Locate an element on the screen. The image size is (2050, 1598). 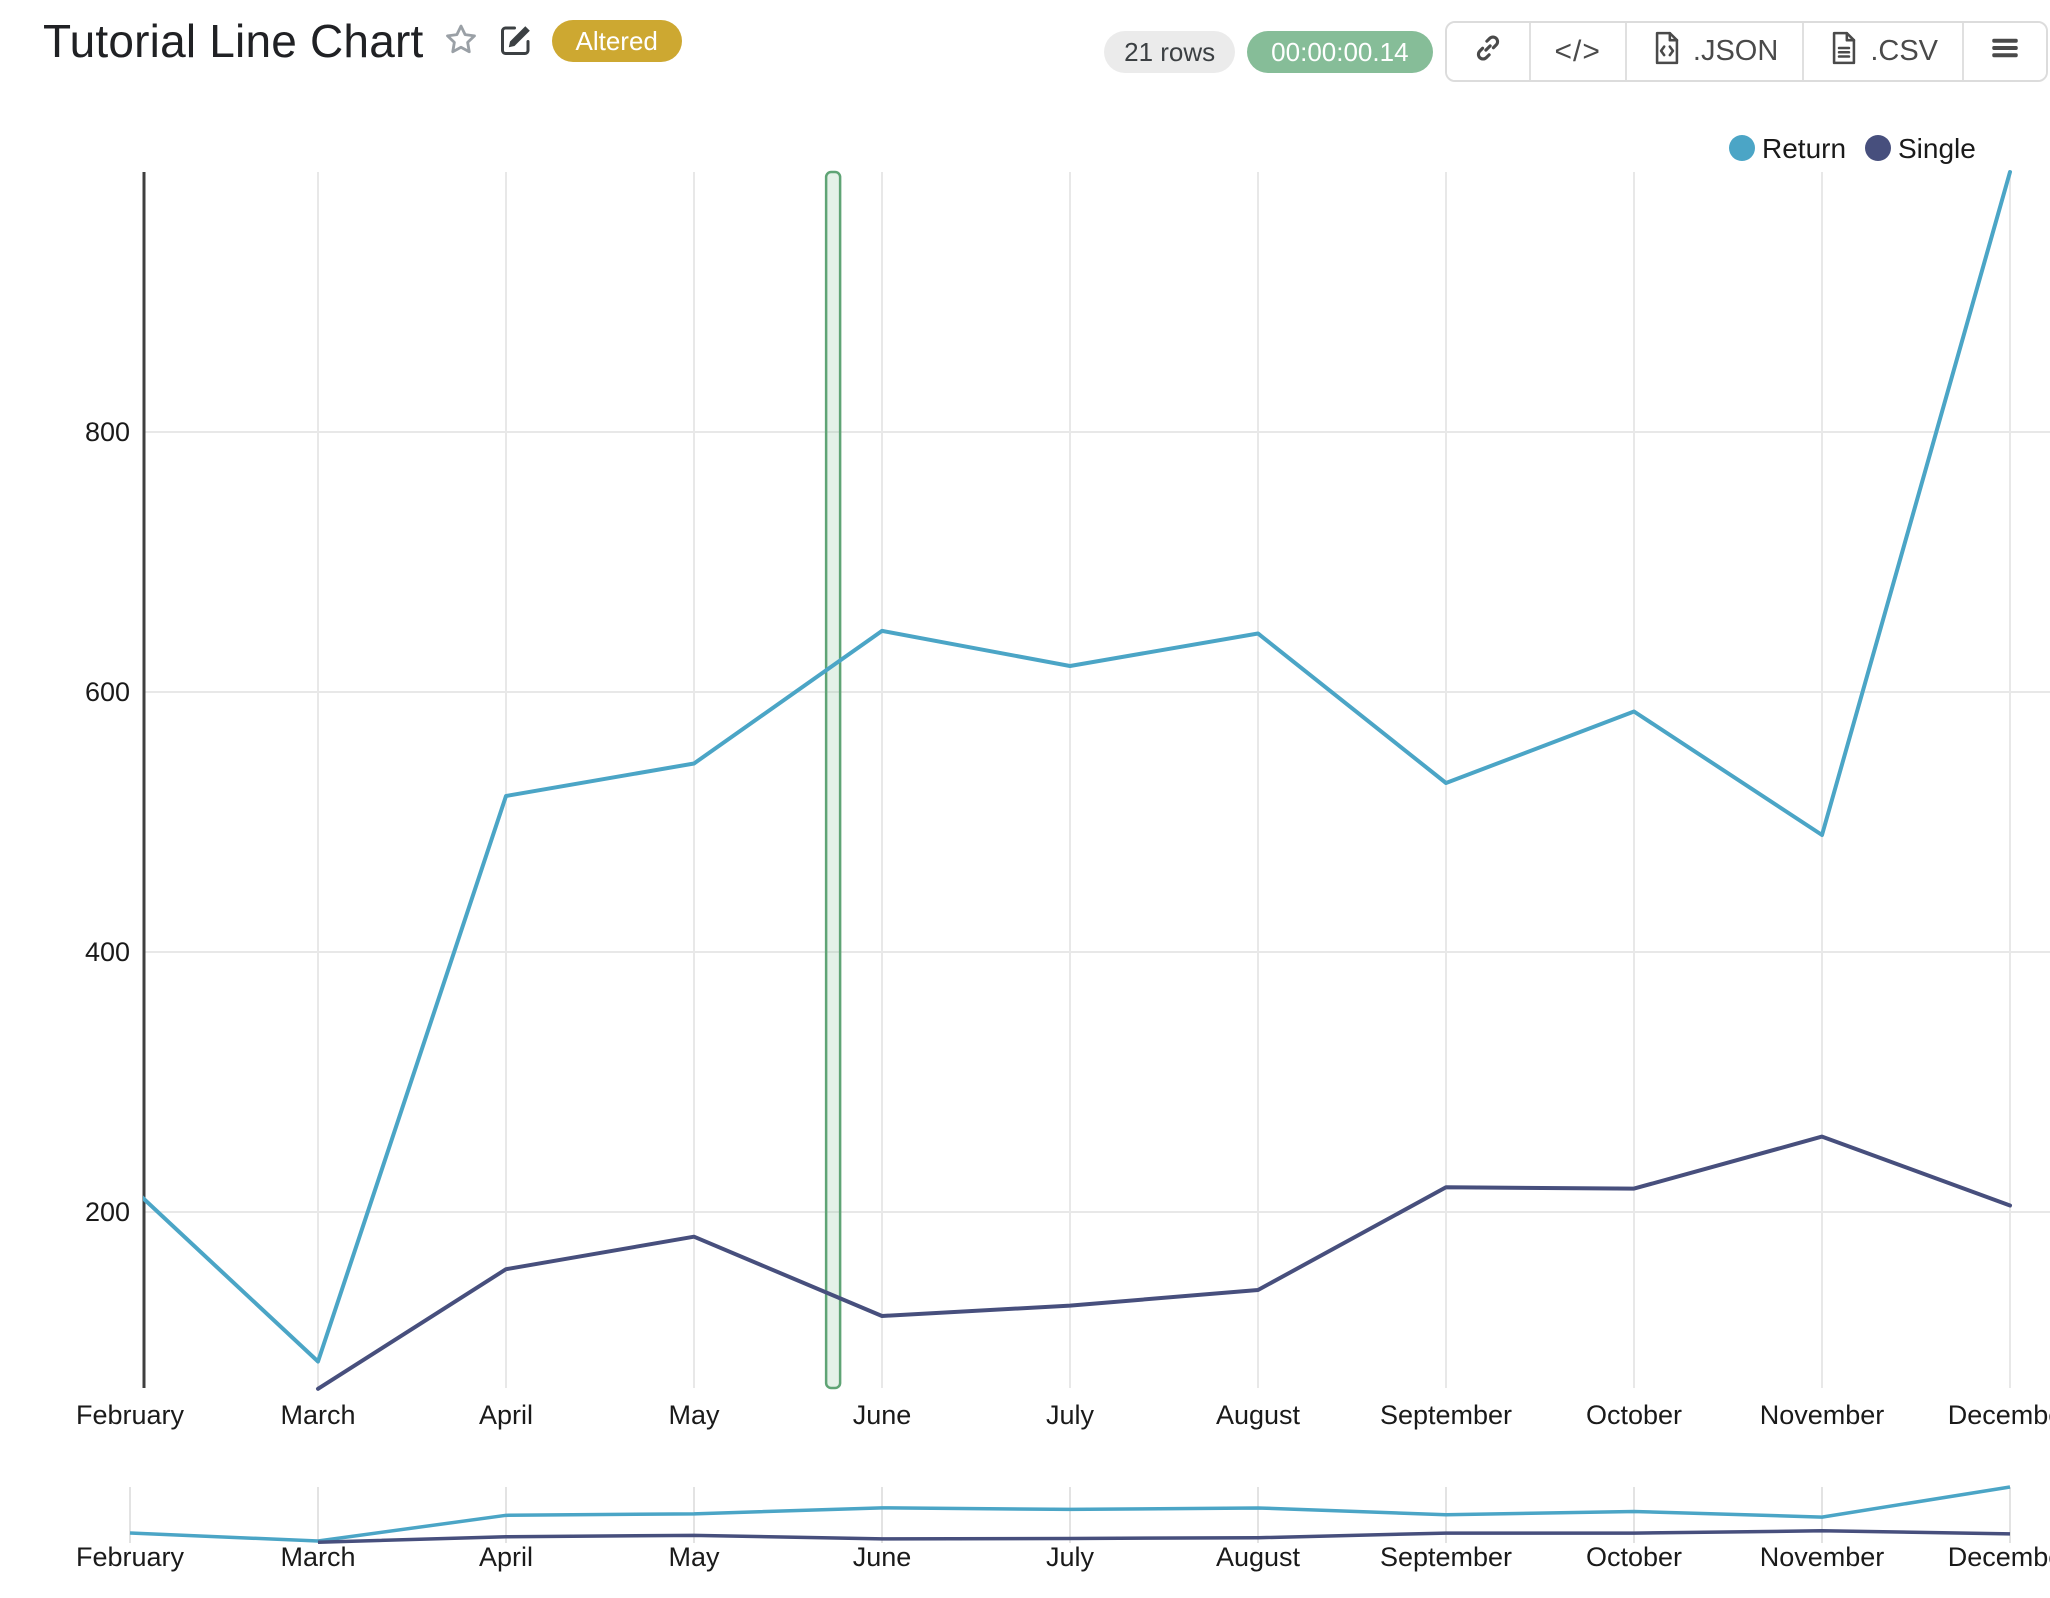
legend-label-single: Single is located at coordinates (1937, 148).